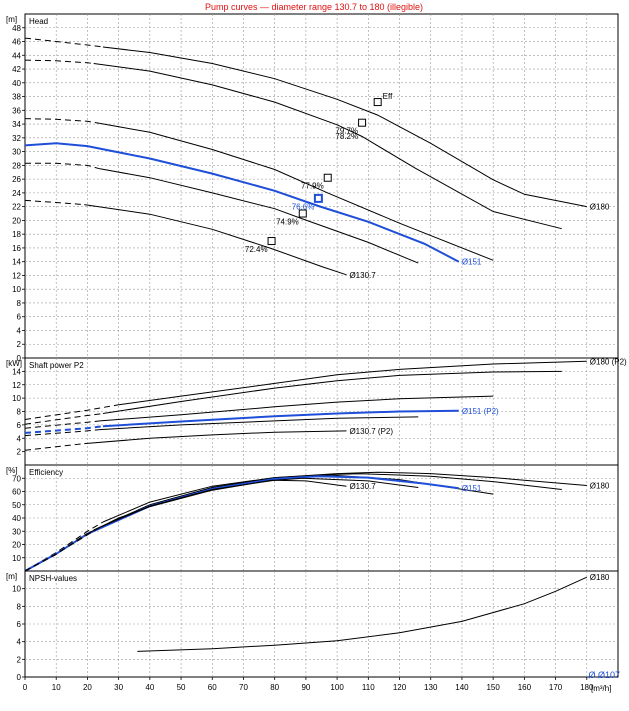 The width and height of the screenshot is (629, 711). Describe the element at coordinates (16, 234) in the screenshot. I see `y-tick-label: 18` at that location.